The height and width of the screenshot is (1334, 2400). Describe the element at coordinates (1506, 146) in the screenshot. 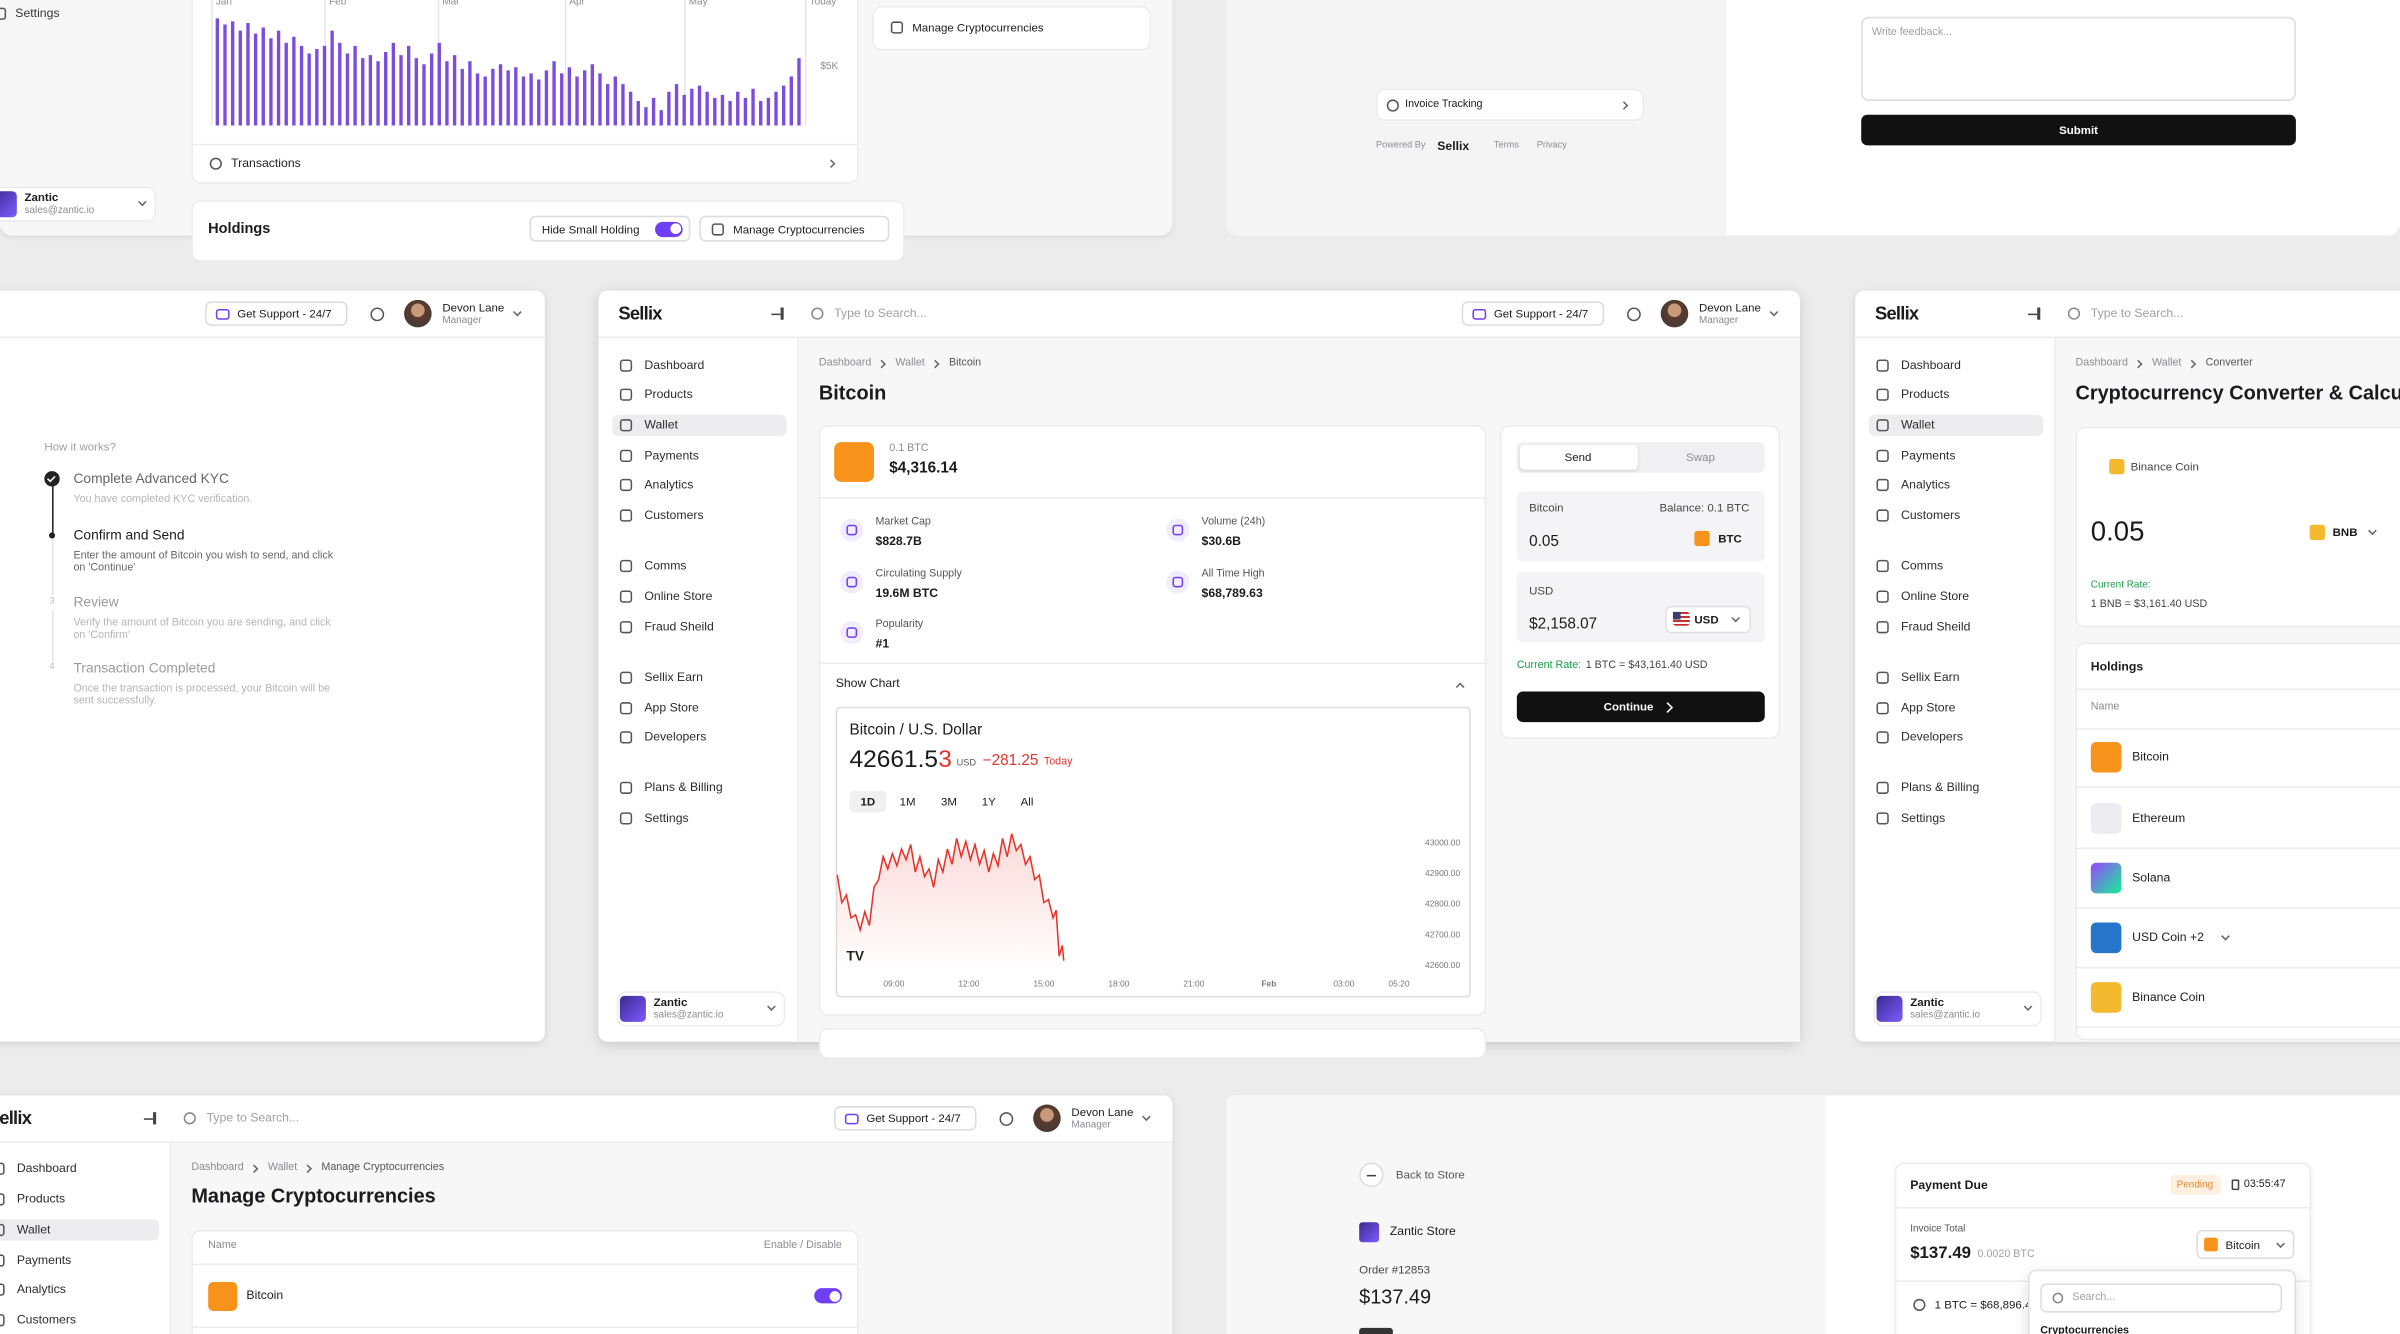

I see `footer-link: Terms` at that location.